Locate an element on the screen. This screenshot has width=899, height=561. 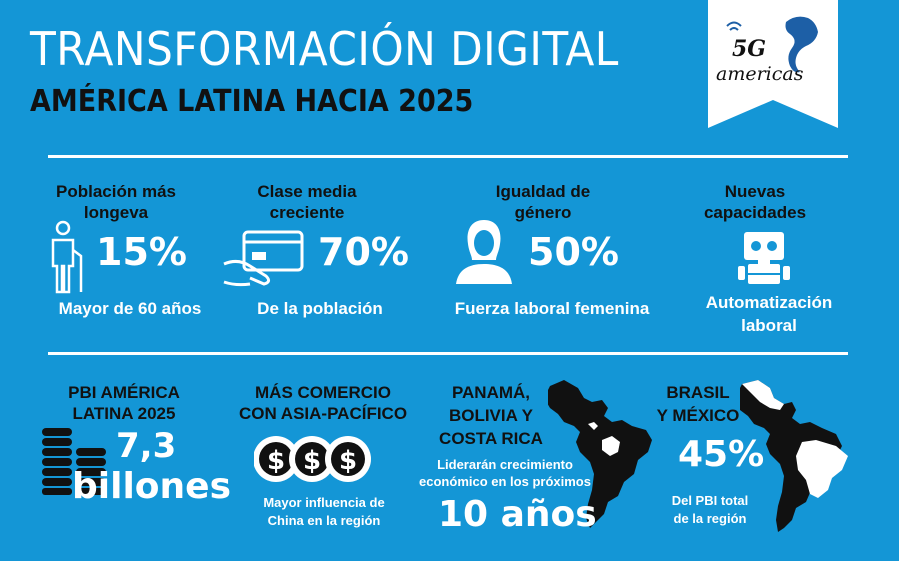
dollar-coins-icon: $ $ $ is located at coordinates (314, 459).